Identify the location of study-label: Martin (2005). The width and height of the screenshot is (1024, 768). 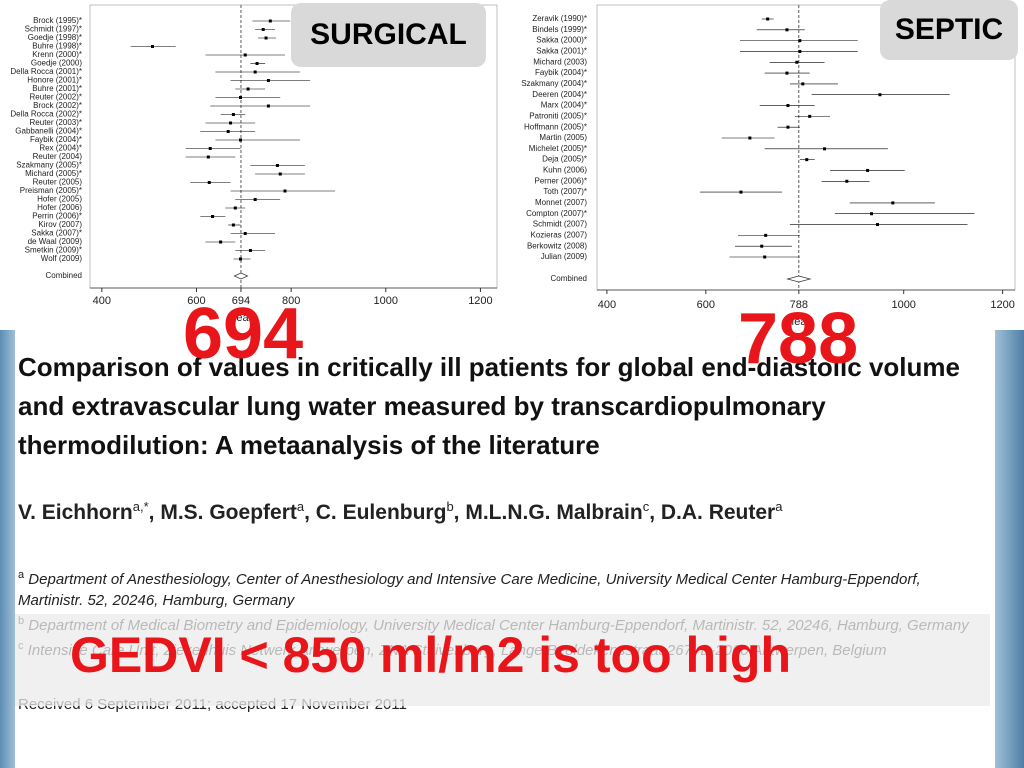
(563, 137).